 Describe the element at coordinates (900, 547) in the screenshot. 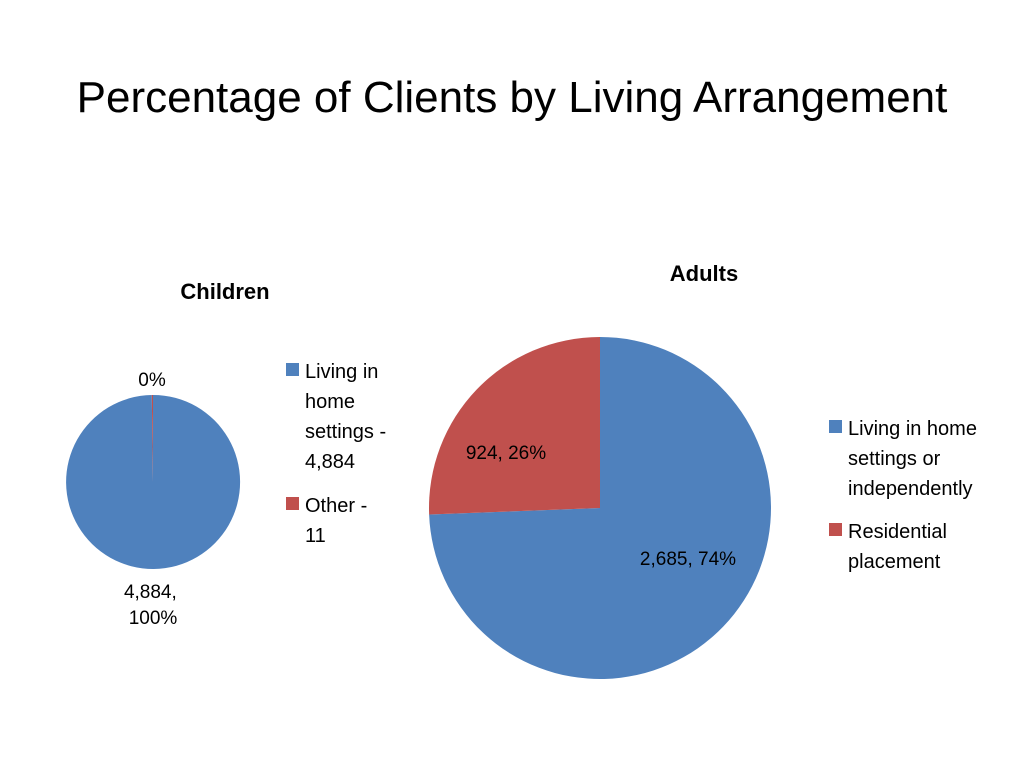

I see `legend-text: Residential placement` at that location.